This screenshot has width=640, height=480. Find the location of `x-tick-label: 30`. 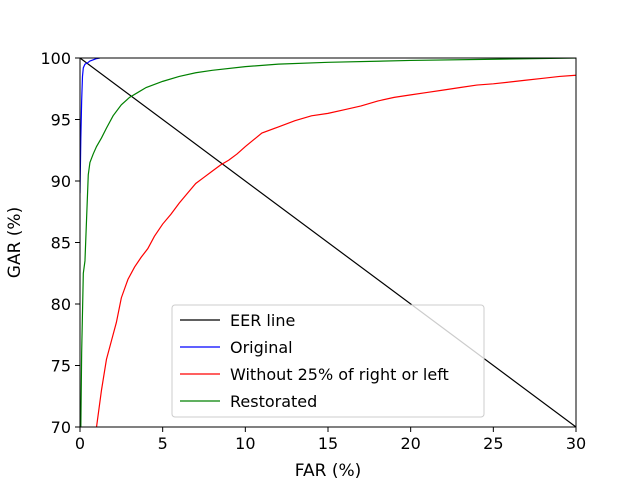

x-tick-label: 30 is located at coordinates (576, 443).